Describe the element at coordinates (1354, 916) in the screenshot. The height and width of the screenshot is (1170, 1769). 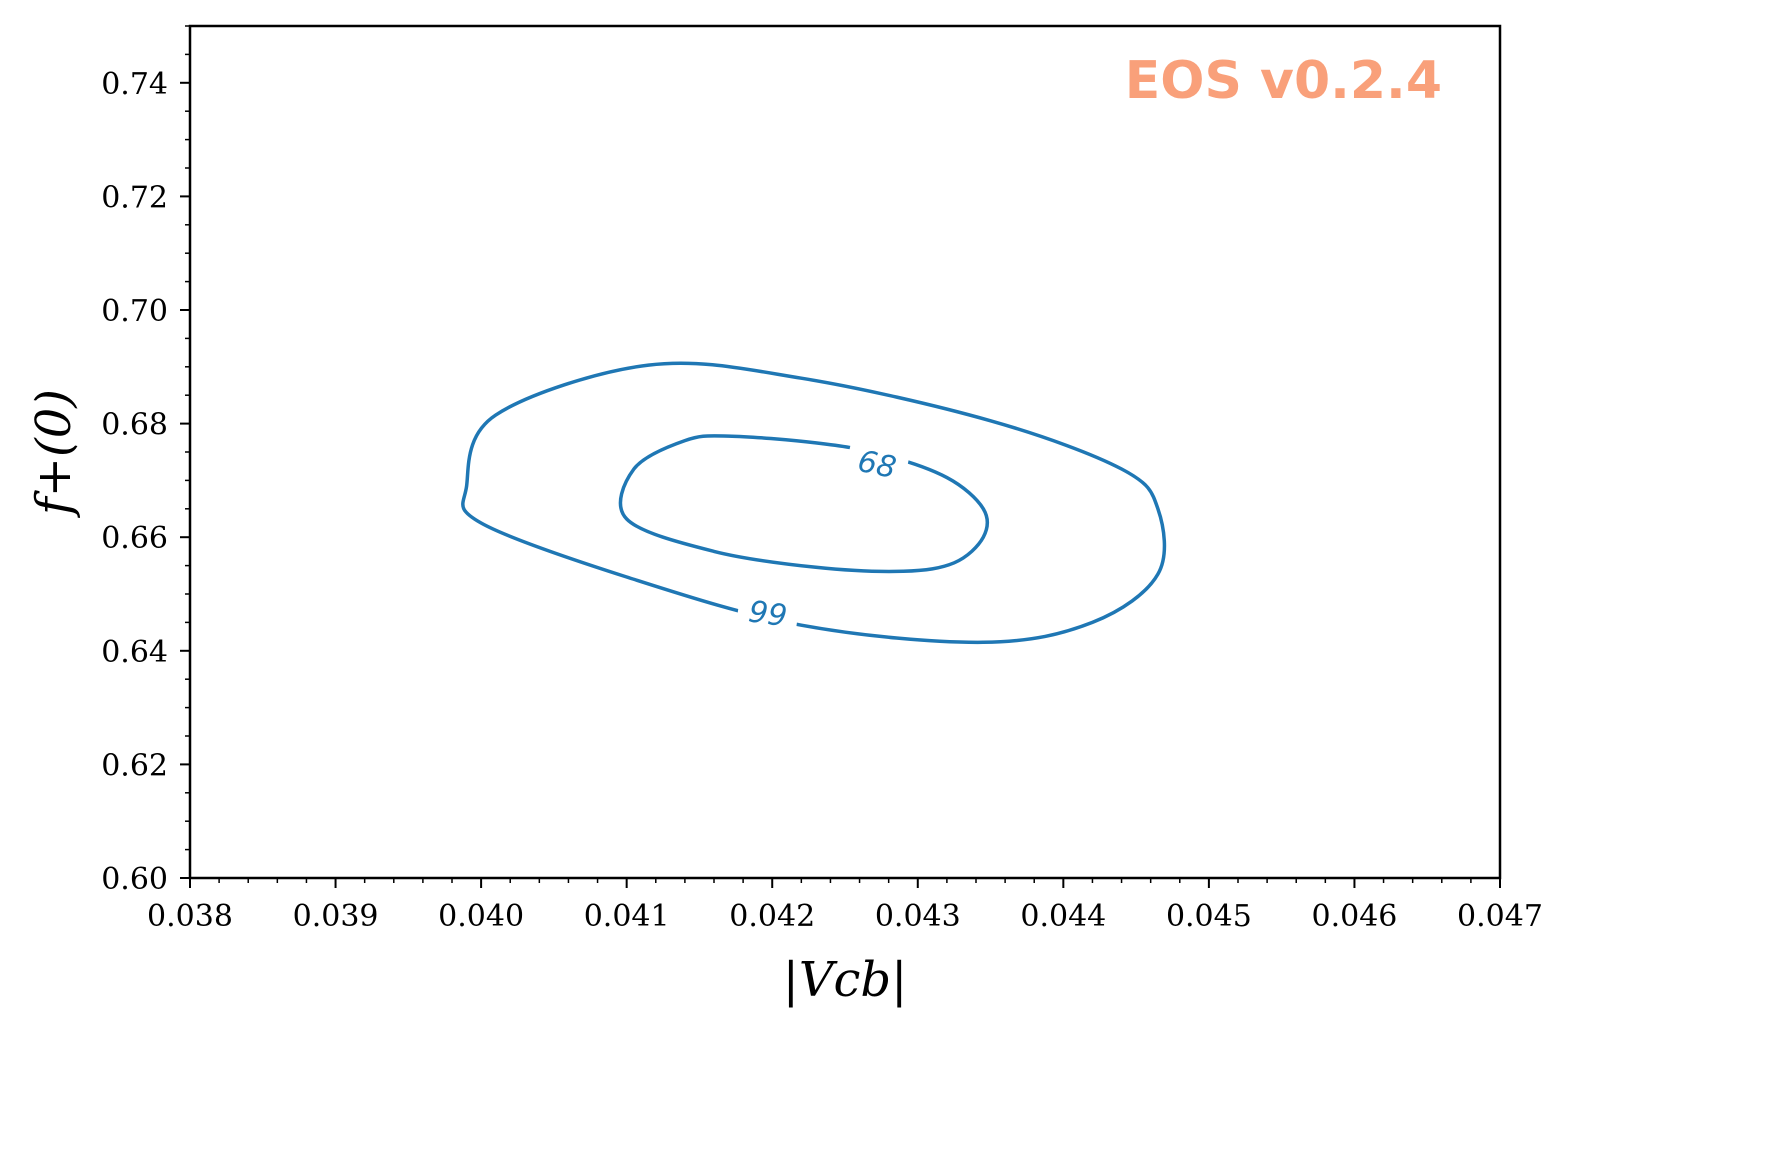
I see `x-tick-label: 0.046` at that location.